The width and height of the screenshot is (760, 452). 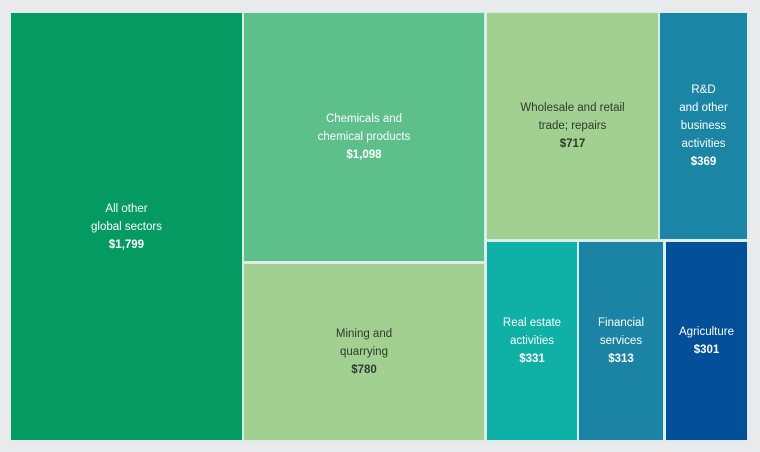 I want to click on tile-label: Chemicals and chemical products, so click(x=364, y=128).